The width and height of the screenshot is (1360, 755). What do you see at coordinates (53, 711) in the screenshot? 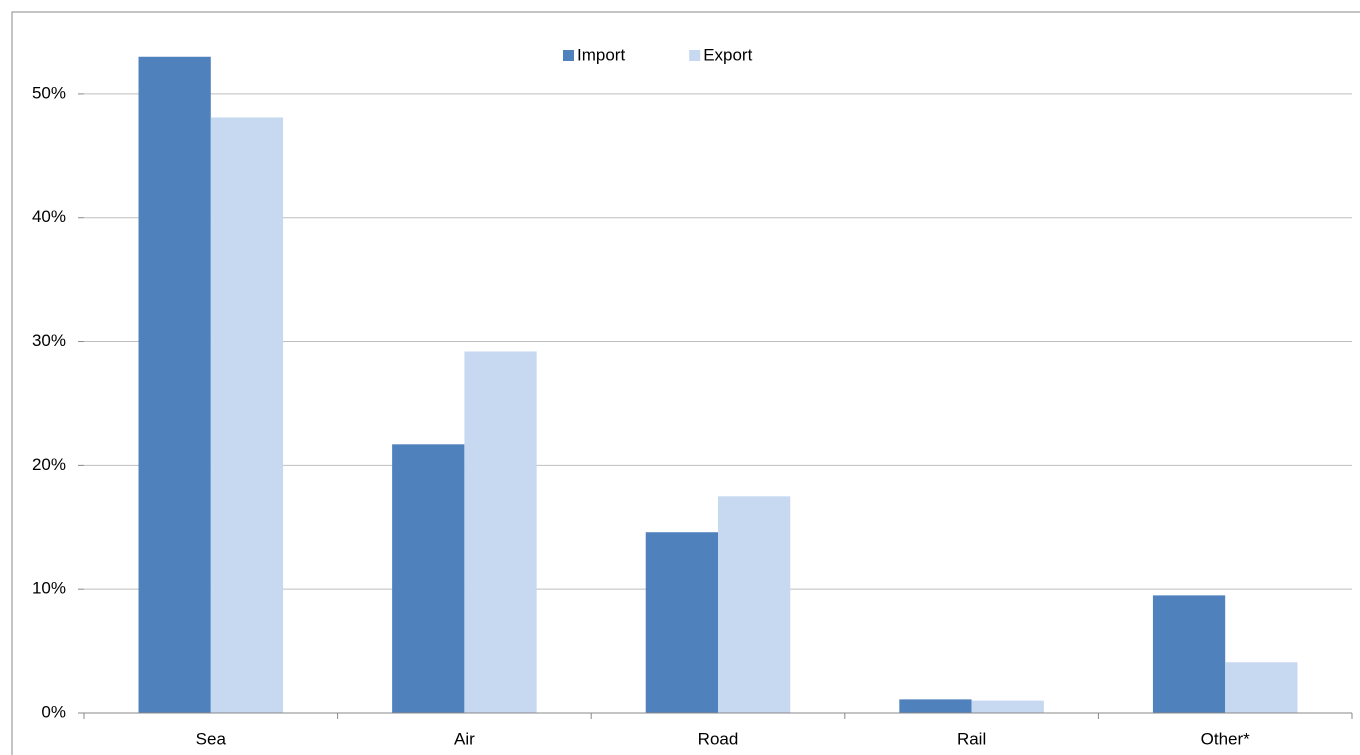
I see `y-tick-label: 0%` at bounding box center [53, 711].